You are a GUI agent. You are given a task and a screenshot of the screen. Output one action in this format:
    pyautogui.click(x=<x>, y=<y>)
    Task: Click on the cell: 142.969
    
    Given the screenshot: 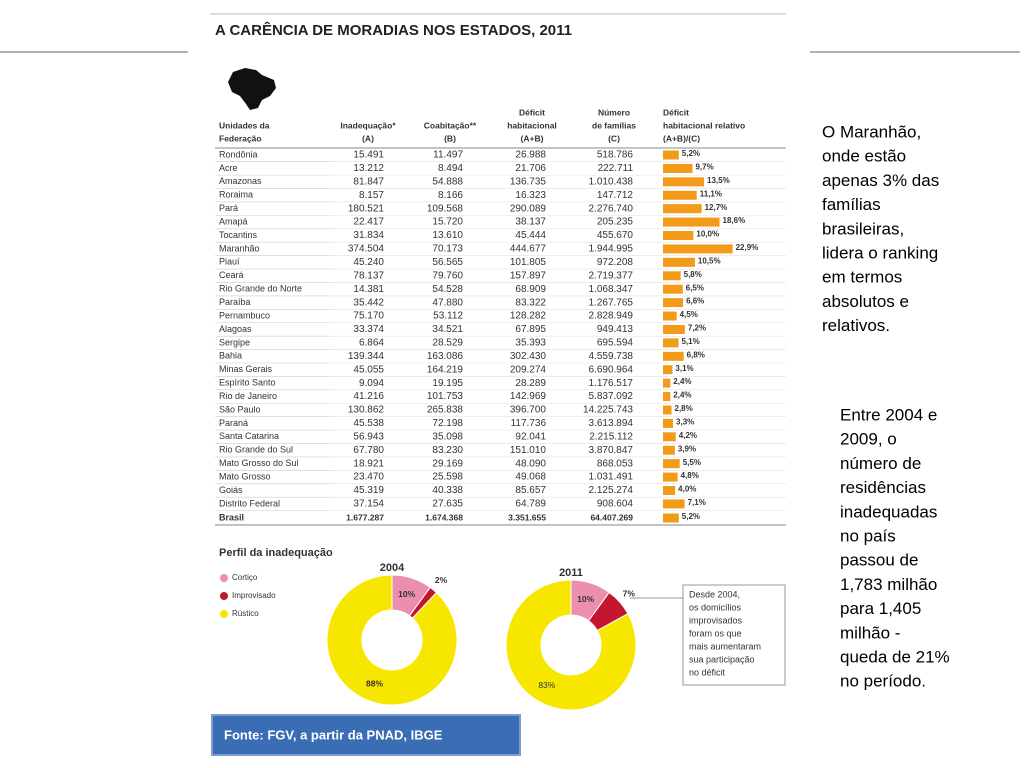 What is the action you would take?
    pyautogui.click(x=528, y=396)
    